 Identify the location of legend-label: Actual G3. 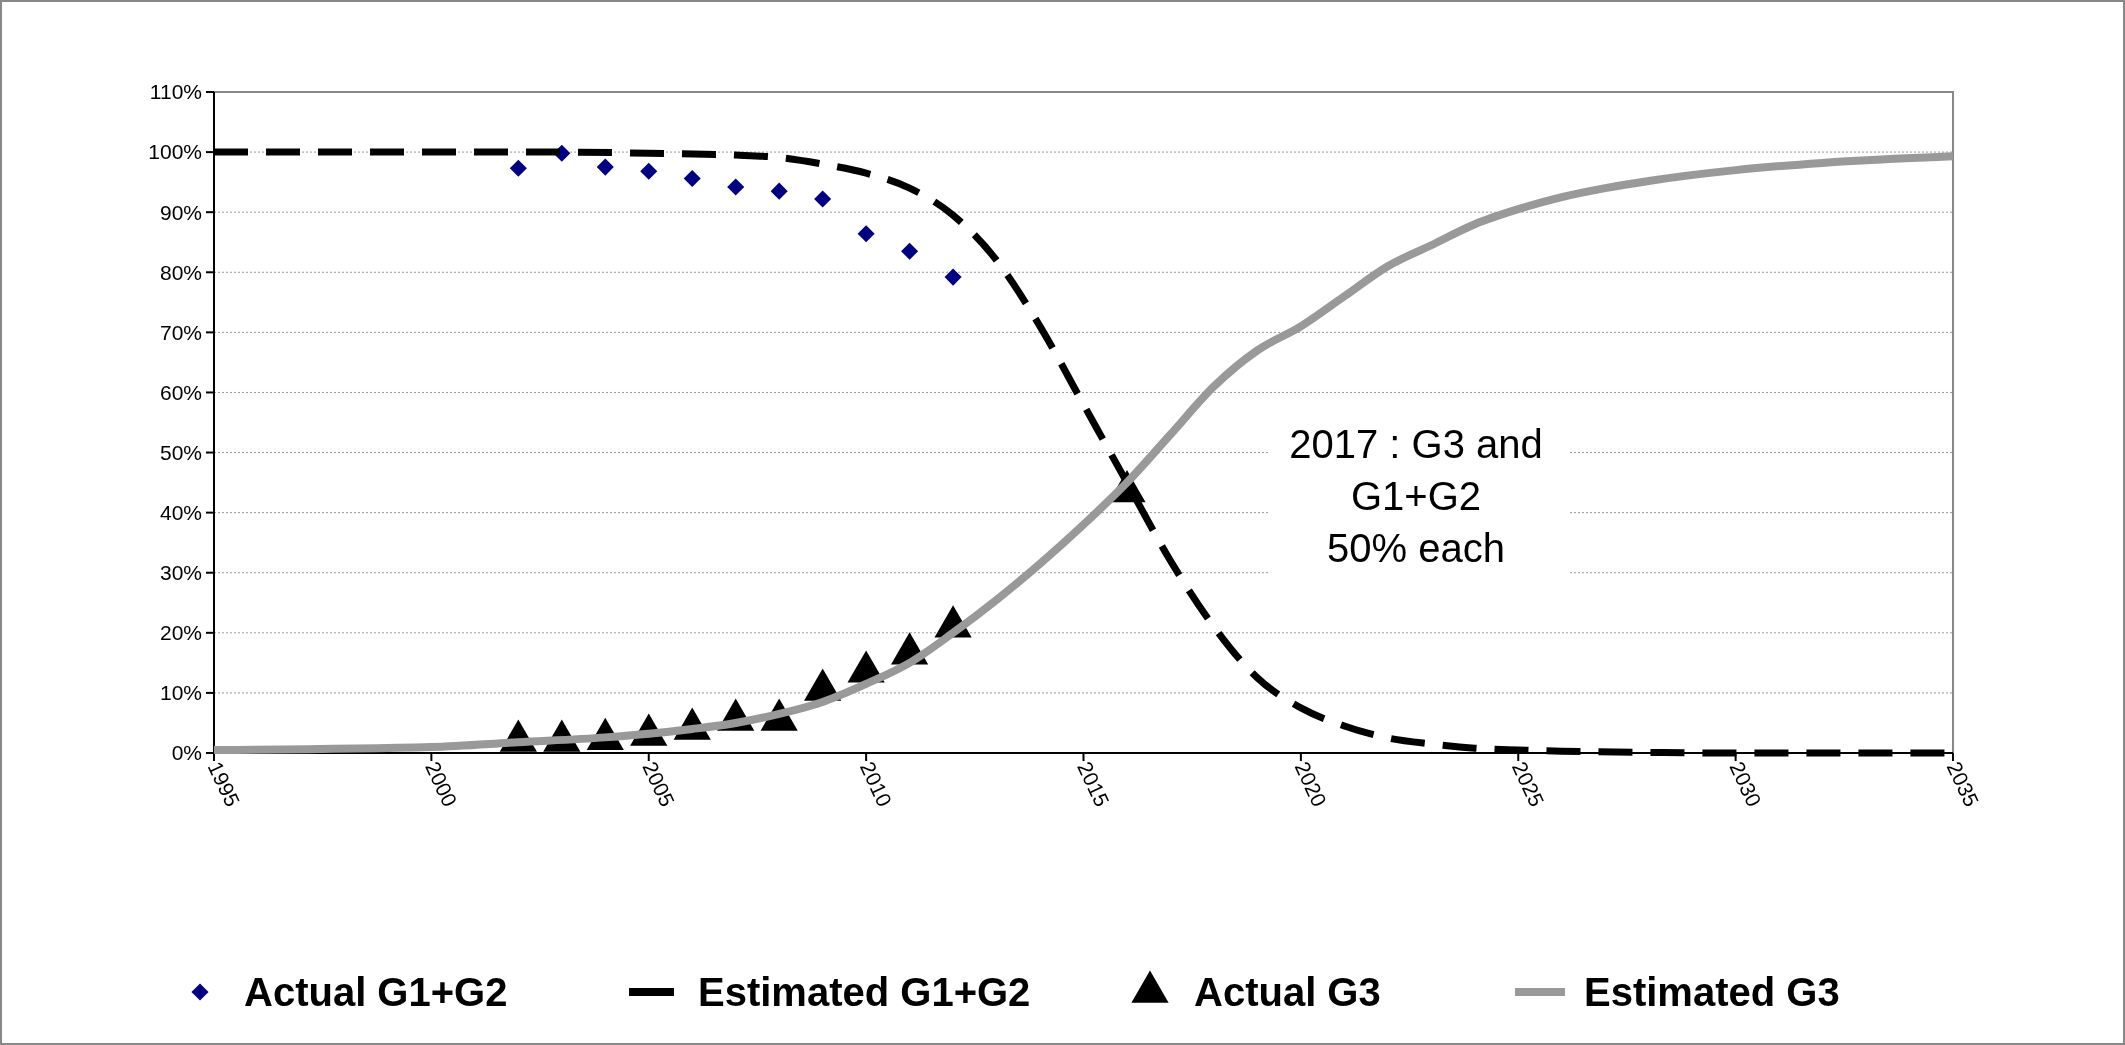
(1287, 992).